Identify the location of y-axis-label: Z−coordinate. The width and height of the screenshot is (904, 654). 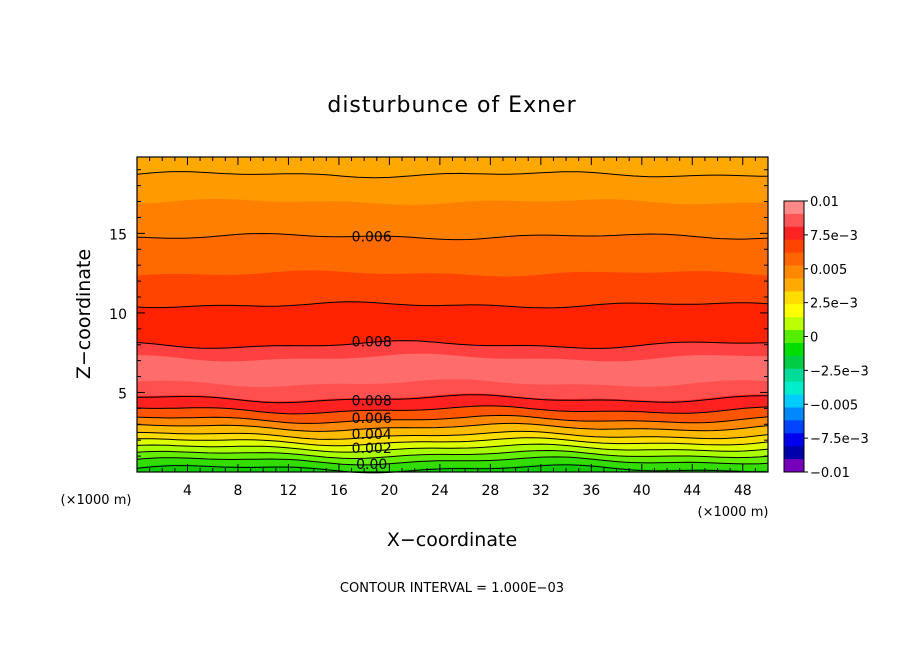
(84, 314).